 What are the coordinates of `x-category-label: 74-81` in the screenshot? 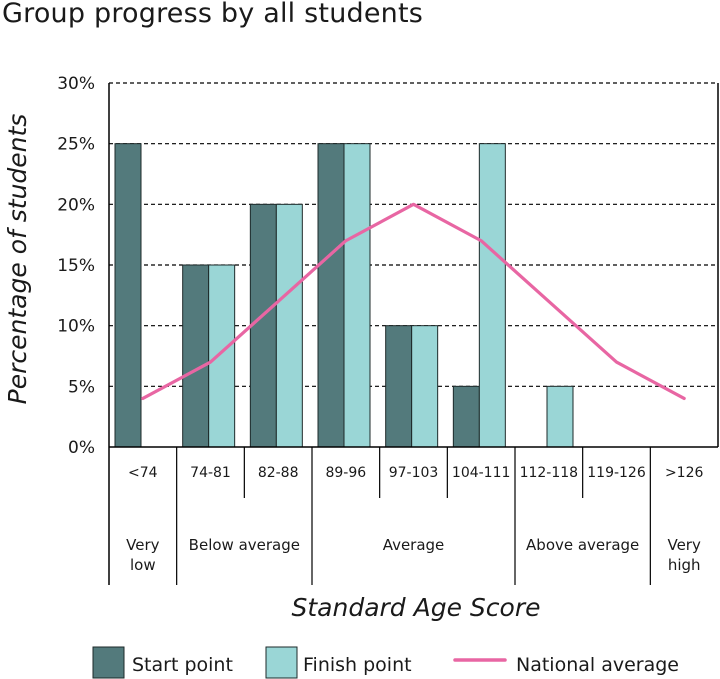 It's located at (210, 473).